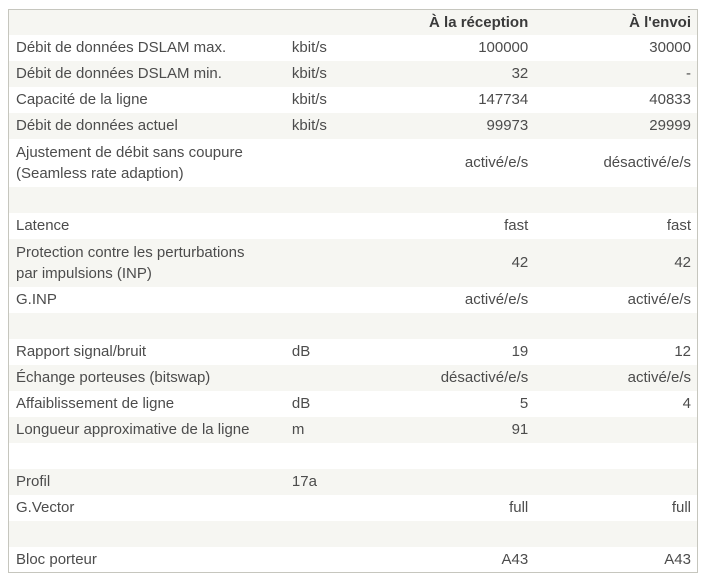  Describe the element at coordinates (133, 429) in the screenshot. I see `row-label: Longueur approximative de la ligne` at that location.